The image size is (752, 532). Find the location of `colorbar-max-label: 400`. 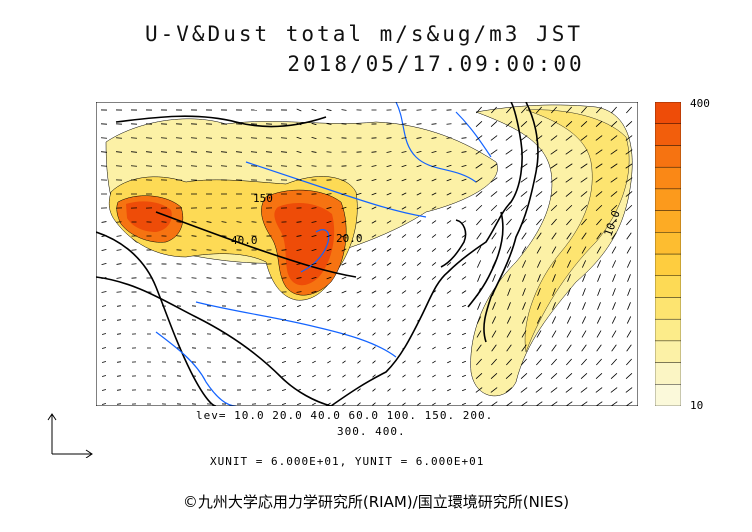

colorbar-max-label: 400 is located at coordinates (700, 103).